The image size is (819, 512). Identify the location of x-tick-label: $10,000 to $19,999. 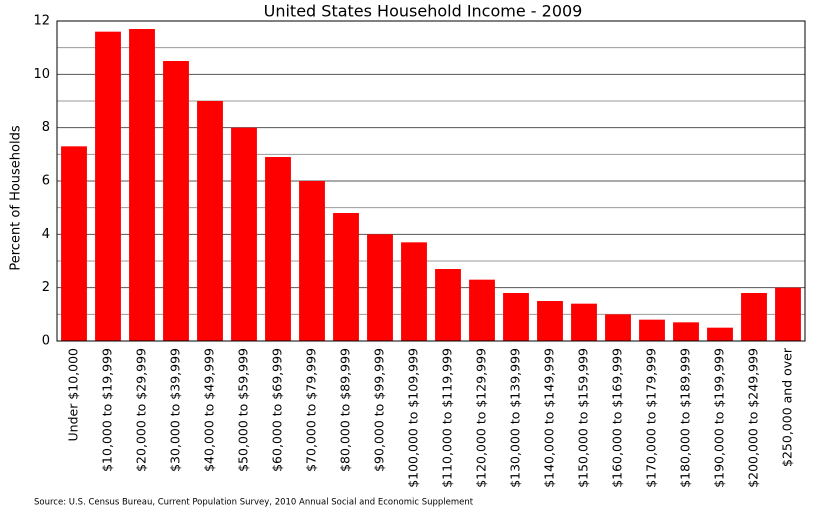
(107, 410).